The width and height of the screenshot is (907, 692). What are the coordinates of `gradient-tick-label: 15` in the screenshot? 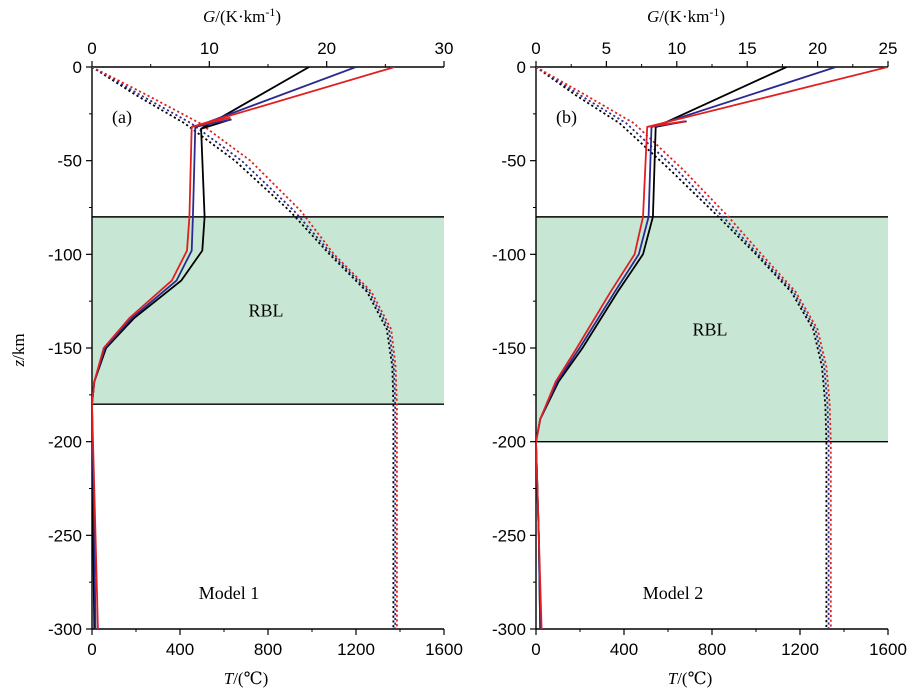 It's located at (747, 48).